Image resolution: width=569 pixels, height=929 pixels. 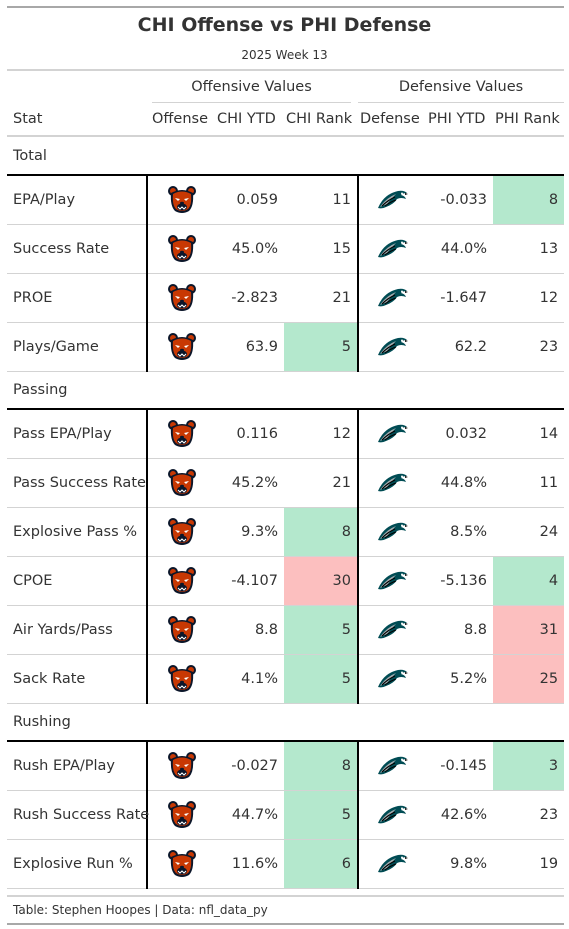 What do you see at coordinates (286, 864) in the screenshot?
I see `table-row: Explosive Run % 11.6% 6 9.8% 19` at bounding box center [286, 864].